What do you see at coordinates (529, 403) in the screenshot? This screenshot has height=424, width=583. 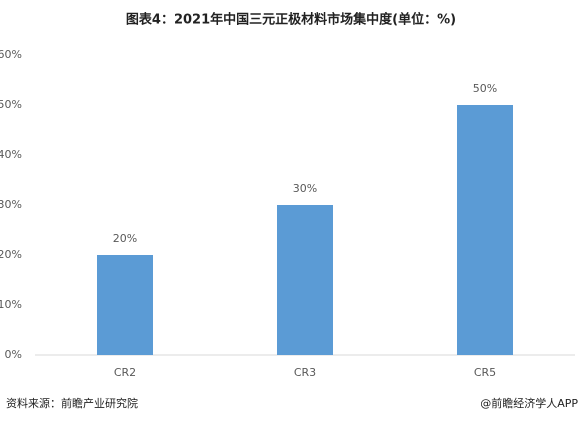 I see `brand-note: @前瞻经济学人APP` at bounding box center [529, 403].